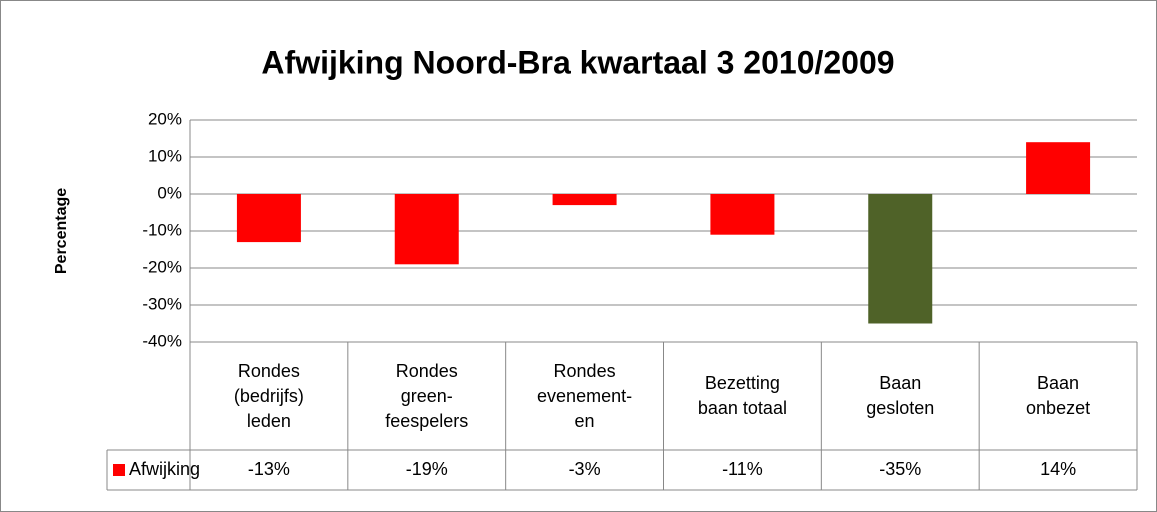  What do you see at coordinates (162, 229) in the screenshot?
I see `y-tick-label: -10%` at bounding box center [162, 229].